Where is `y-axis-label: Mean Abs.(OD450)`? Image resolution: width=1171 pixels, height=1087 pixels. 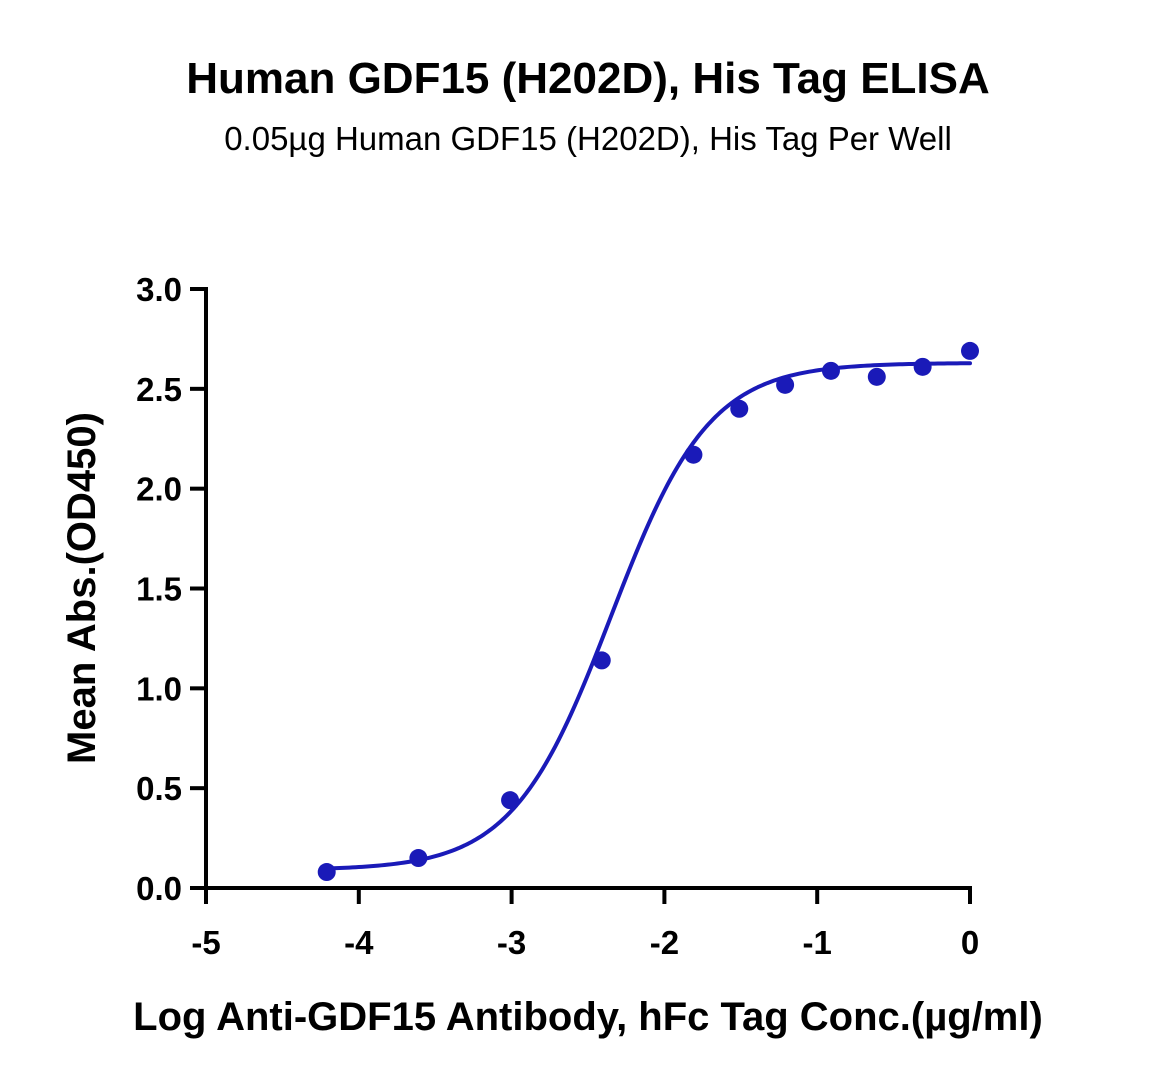 y-axis-label: Mean Abs.(OD450) is located at coordinates (82, 588).